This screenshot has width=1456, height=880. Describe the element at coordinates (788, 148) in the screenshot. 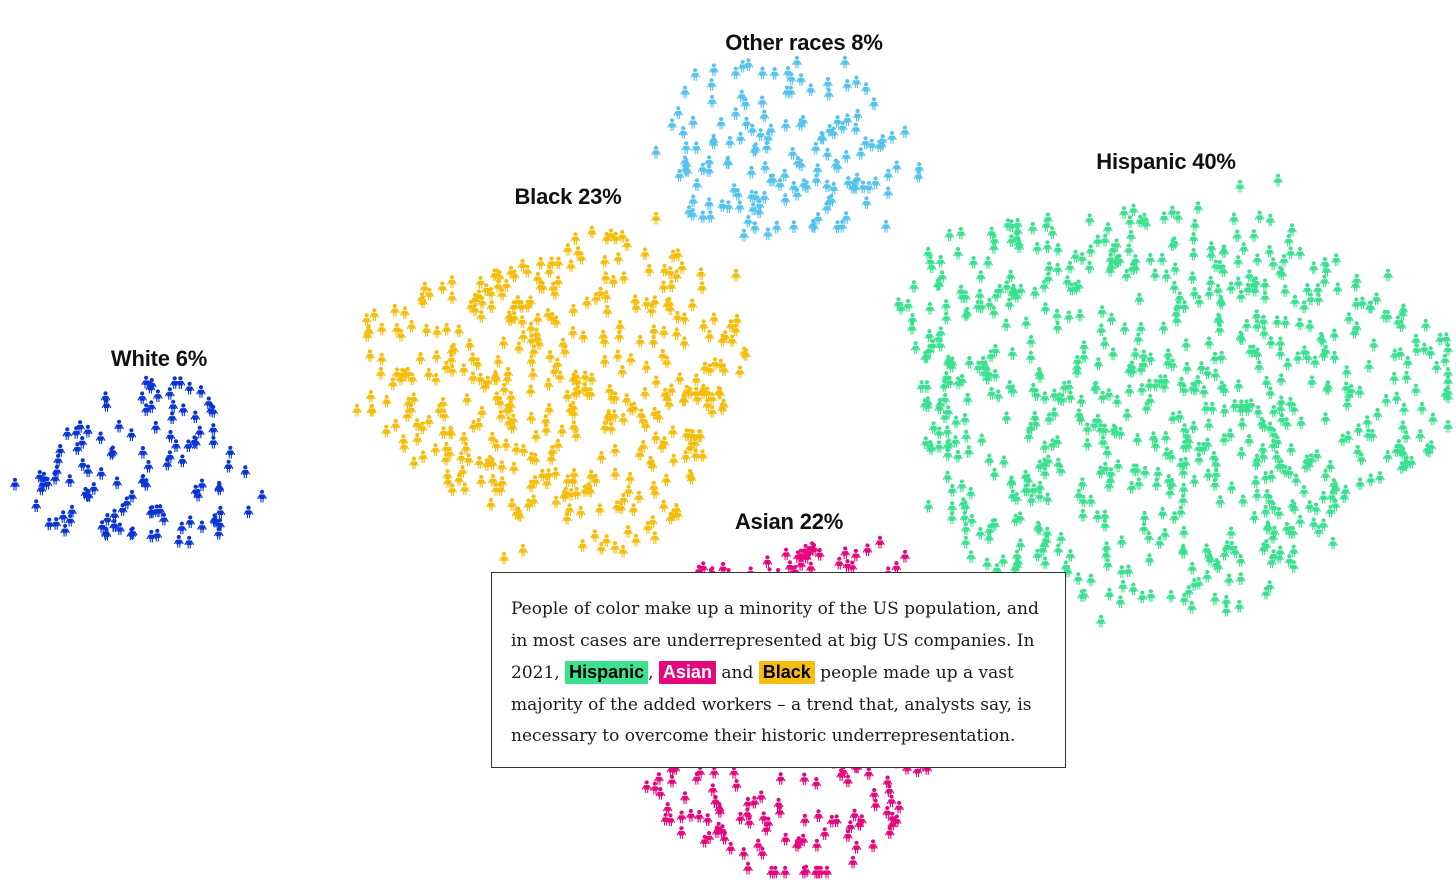

I see `other-races-icon-cluster` at that location.